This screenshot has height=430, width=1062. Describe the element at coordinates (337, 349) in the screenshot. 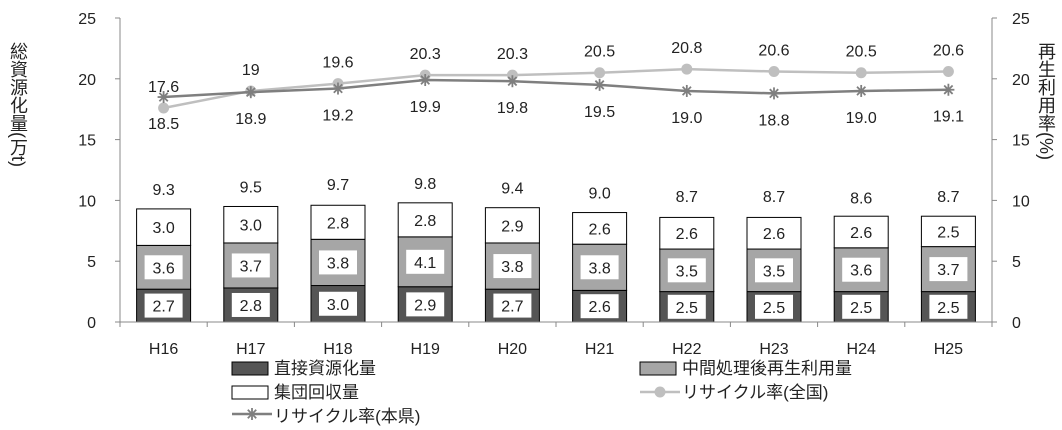

I see `x-tick-label: H18` at that location.